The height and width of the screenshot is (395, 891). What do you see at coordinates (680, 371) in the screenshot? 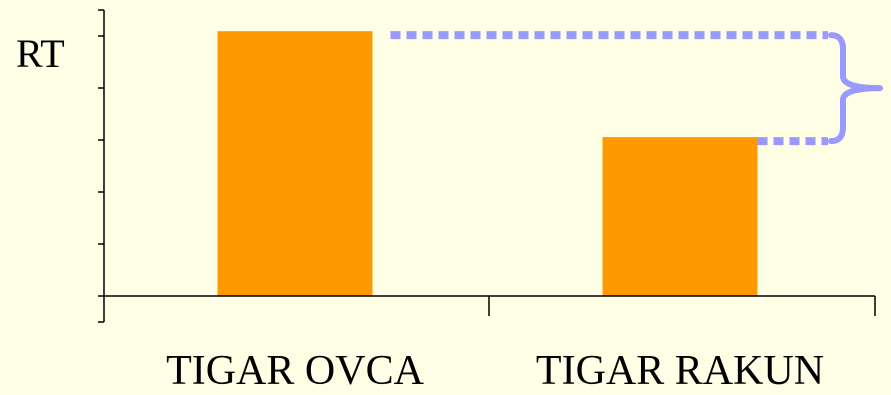
I see `category-label-tigar-rakun: TIGAR RAKUN` at bounding box center [680, 371].